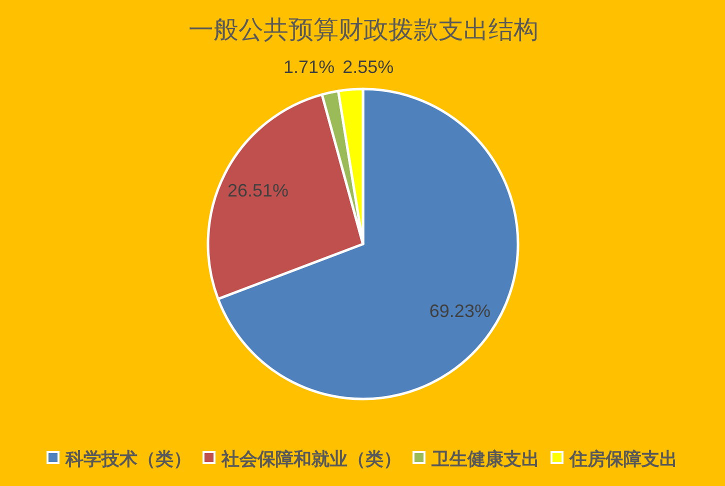 The image size is (725, 486). Describe the element at coordinates (623, 459) in the screenshot. I see `legend-label: 住房保障支出` at that location.